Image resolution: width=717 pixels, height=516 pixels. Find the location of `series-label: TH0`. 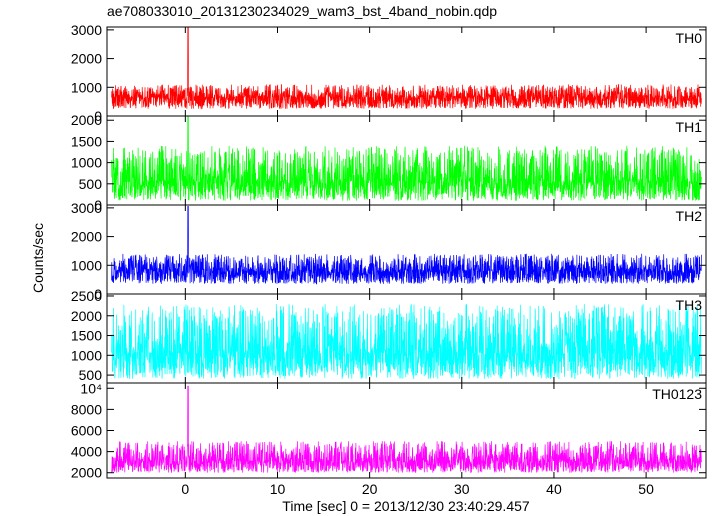

series-label: TH0 is located at coordinates (689, 38).